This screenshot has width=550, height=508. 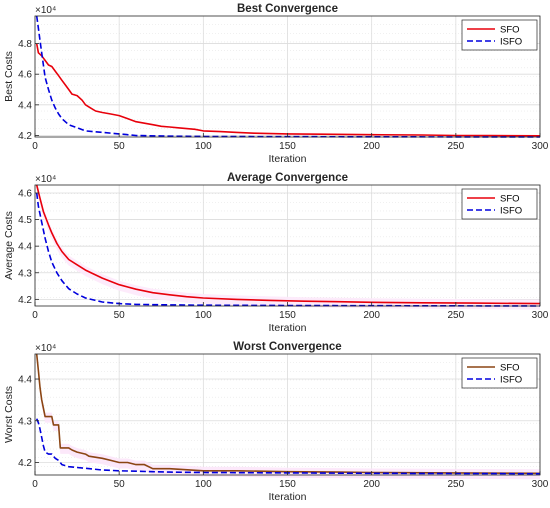 I want to click on y-axis-label: Worst Costs, so click(x=9, y=414).